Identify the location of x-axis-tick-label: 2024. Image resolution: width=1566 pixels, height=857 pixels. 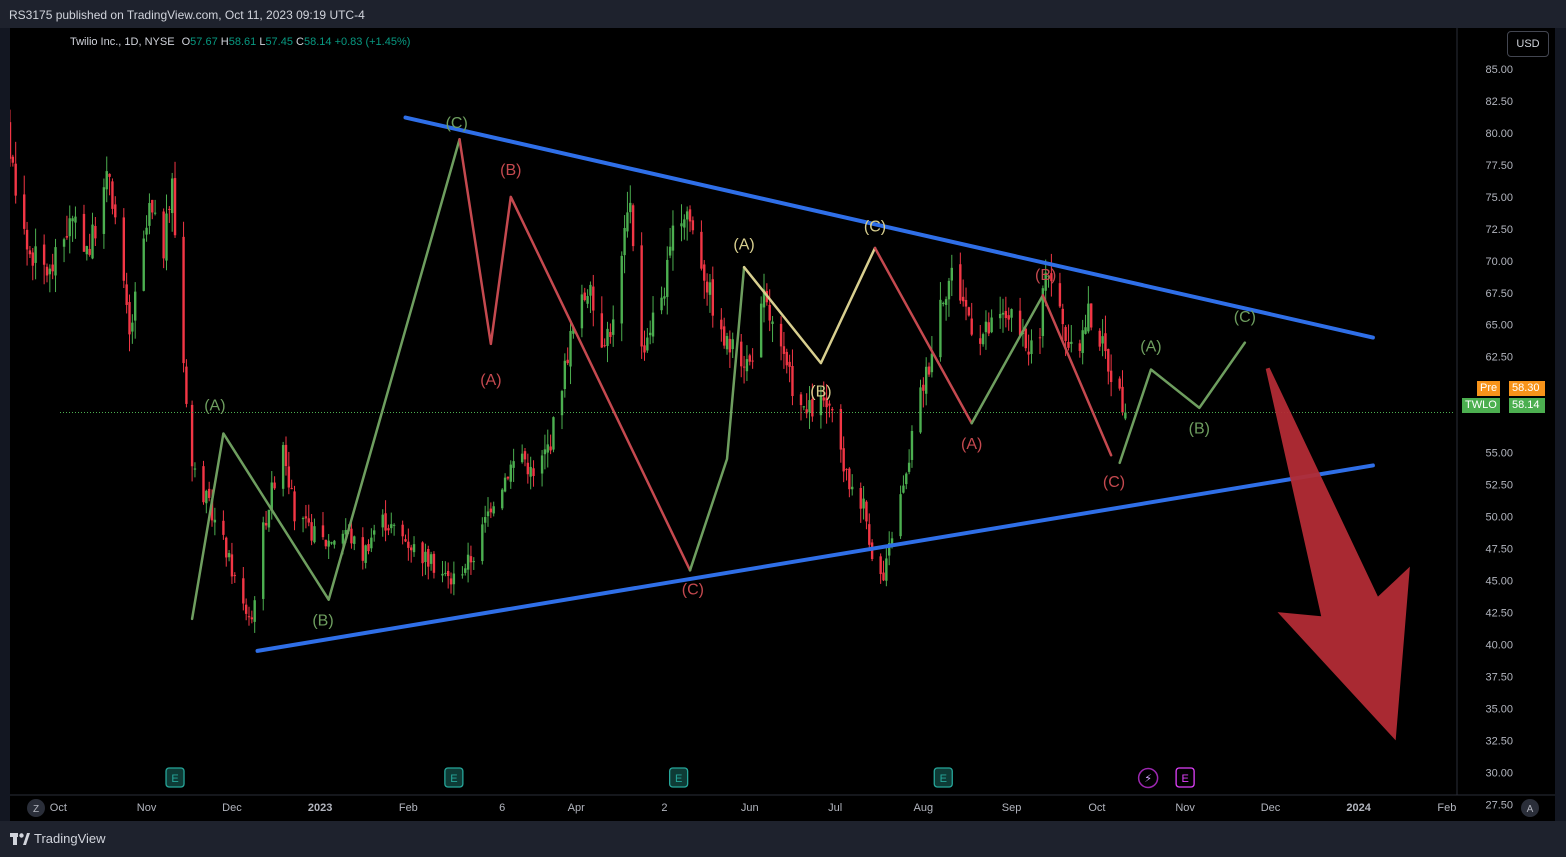
(1358, 808).